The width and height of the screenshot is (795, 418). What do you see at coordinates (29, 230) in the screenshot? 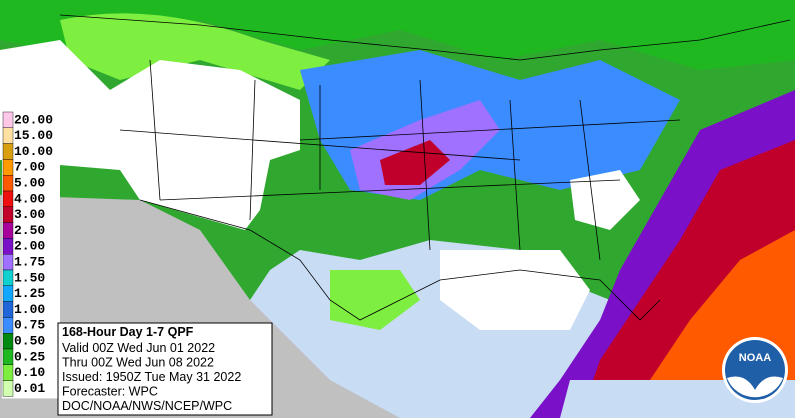
I see `legend-label: 2.50` at bounding box center [29, 230].